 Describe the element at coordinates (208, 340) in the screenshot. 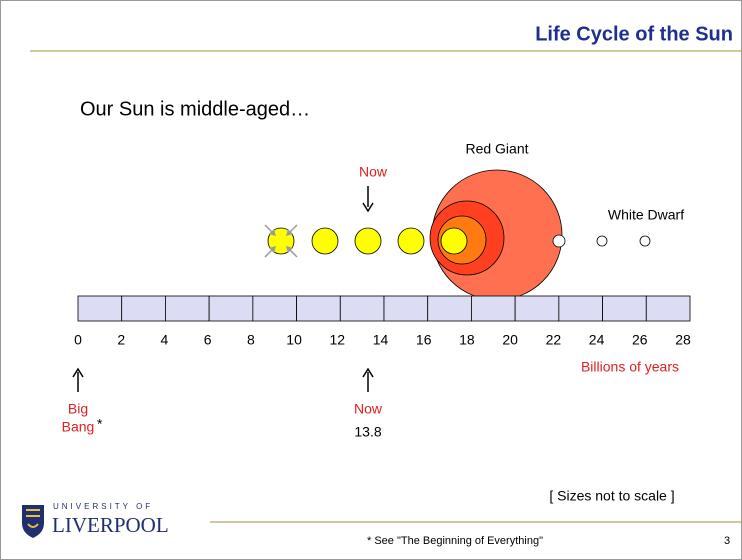

I see `timeline-tick-label: 6` at that location.